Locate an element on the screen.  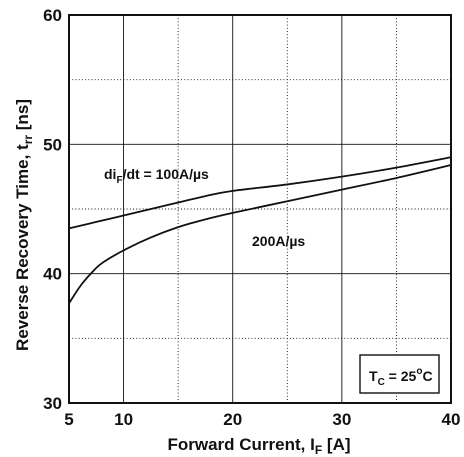
y-tick-label: 60 is located at coordinates (52, 15).